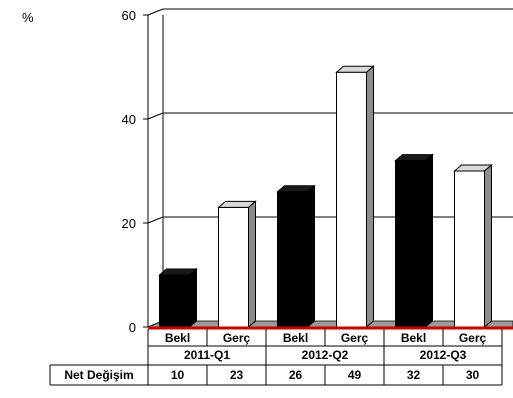  What do you see at coordinates (174, 301) in the screenshot?
I see `bar-2011-Q1-Bekl` at bounding box center [174, 301].